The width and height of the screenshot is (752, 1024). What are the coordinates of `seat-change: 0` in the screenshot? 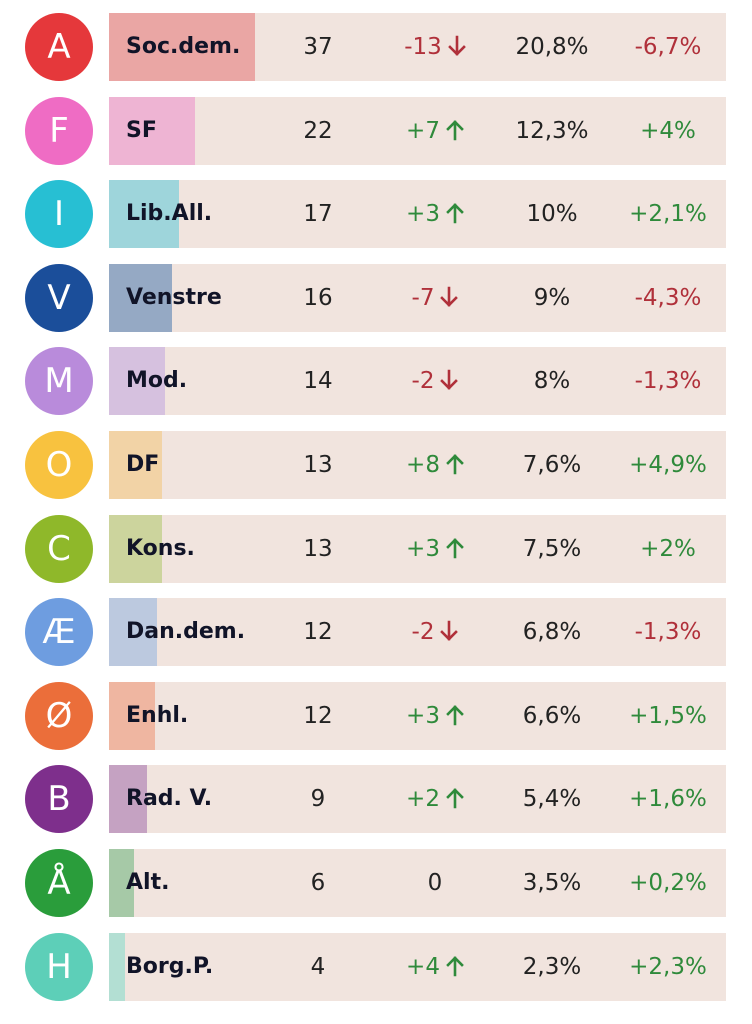 It's located at (435, 883).